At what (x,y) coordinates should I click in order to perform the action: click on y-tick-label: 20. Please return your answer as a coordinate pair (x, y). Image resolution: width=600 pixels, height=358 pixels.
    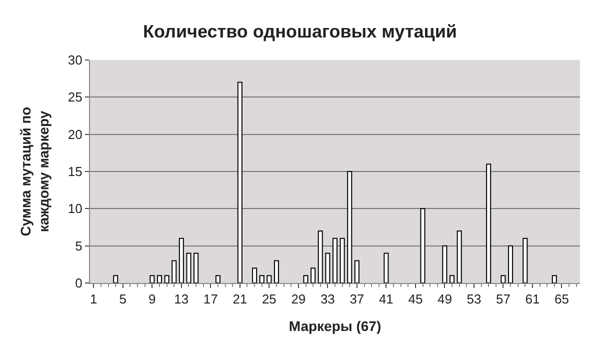
    Looking at the image, I should click on (75, 134).